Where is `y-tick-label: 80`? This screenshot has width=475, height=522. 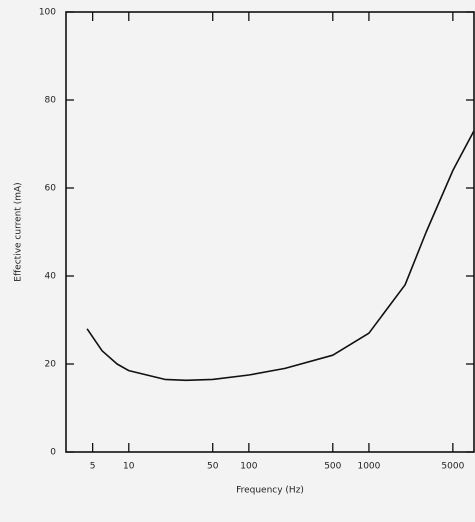
y-tick-label: 80 is located at coordinates (51, 101).